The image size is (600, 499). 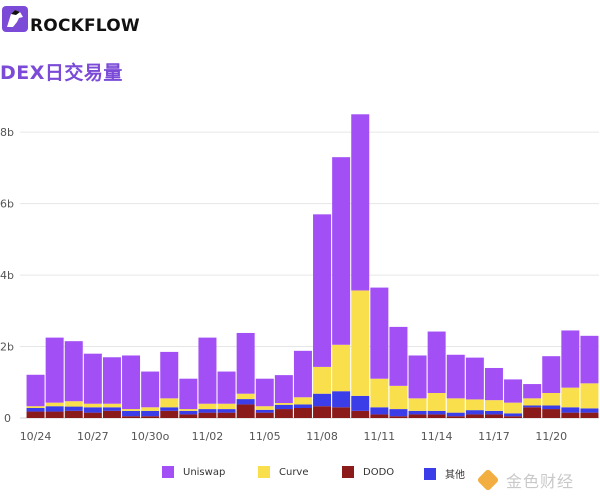 I want to click on legend-item-dodo: DODO, so click(x=368, y=472).